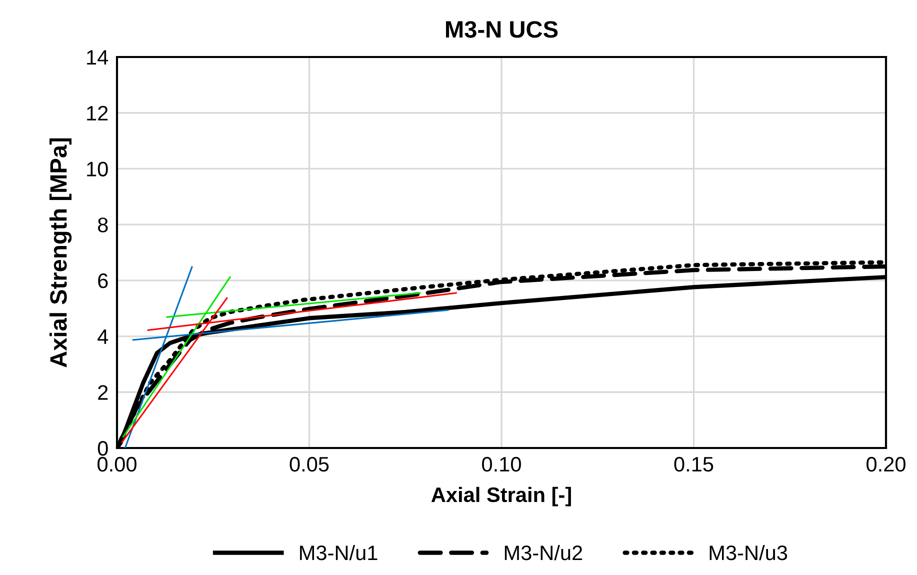 This screenshot has height=575, width=917. What do you see at coordinates (97, 169) in the screenshot?
I see `y-tick-label: 10` at bounding box center [97, 169].